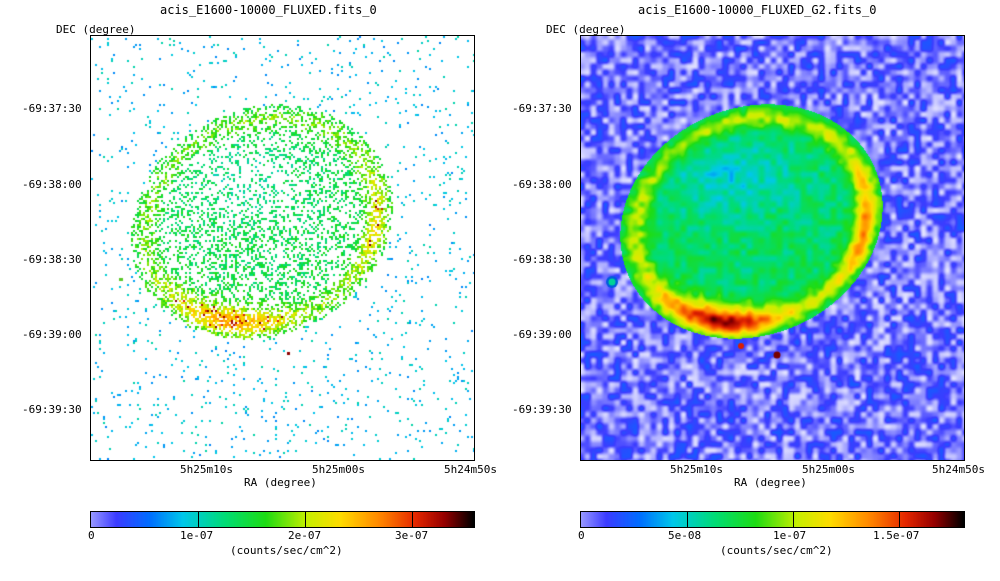 This screenshot has width=1000, height=581. What do you see at coordinates (696, 469) in the screenshot?
I see `right-x-tick-label: 5h25m10s` at bounding box center [696, 469].